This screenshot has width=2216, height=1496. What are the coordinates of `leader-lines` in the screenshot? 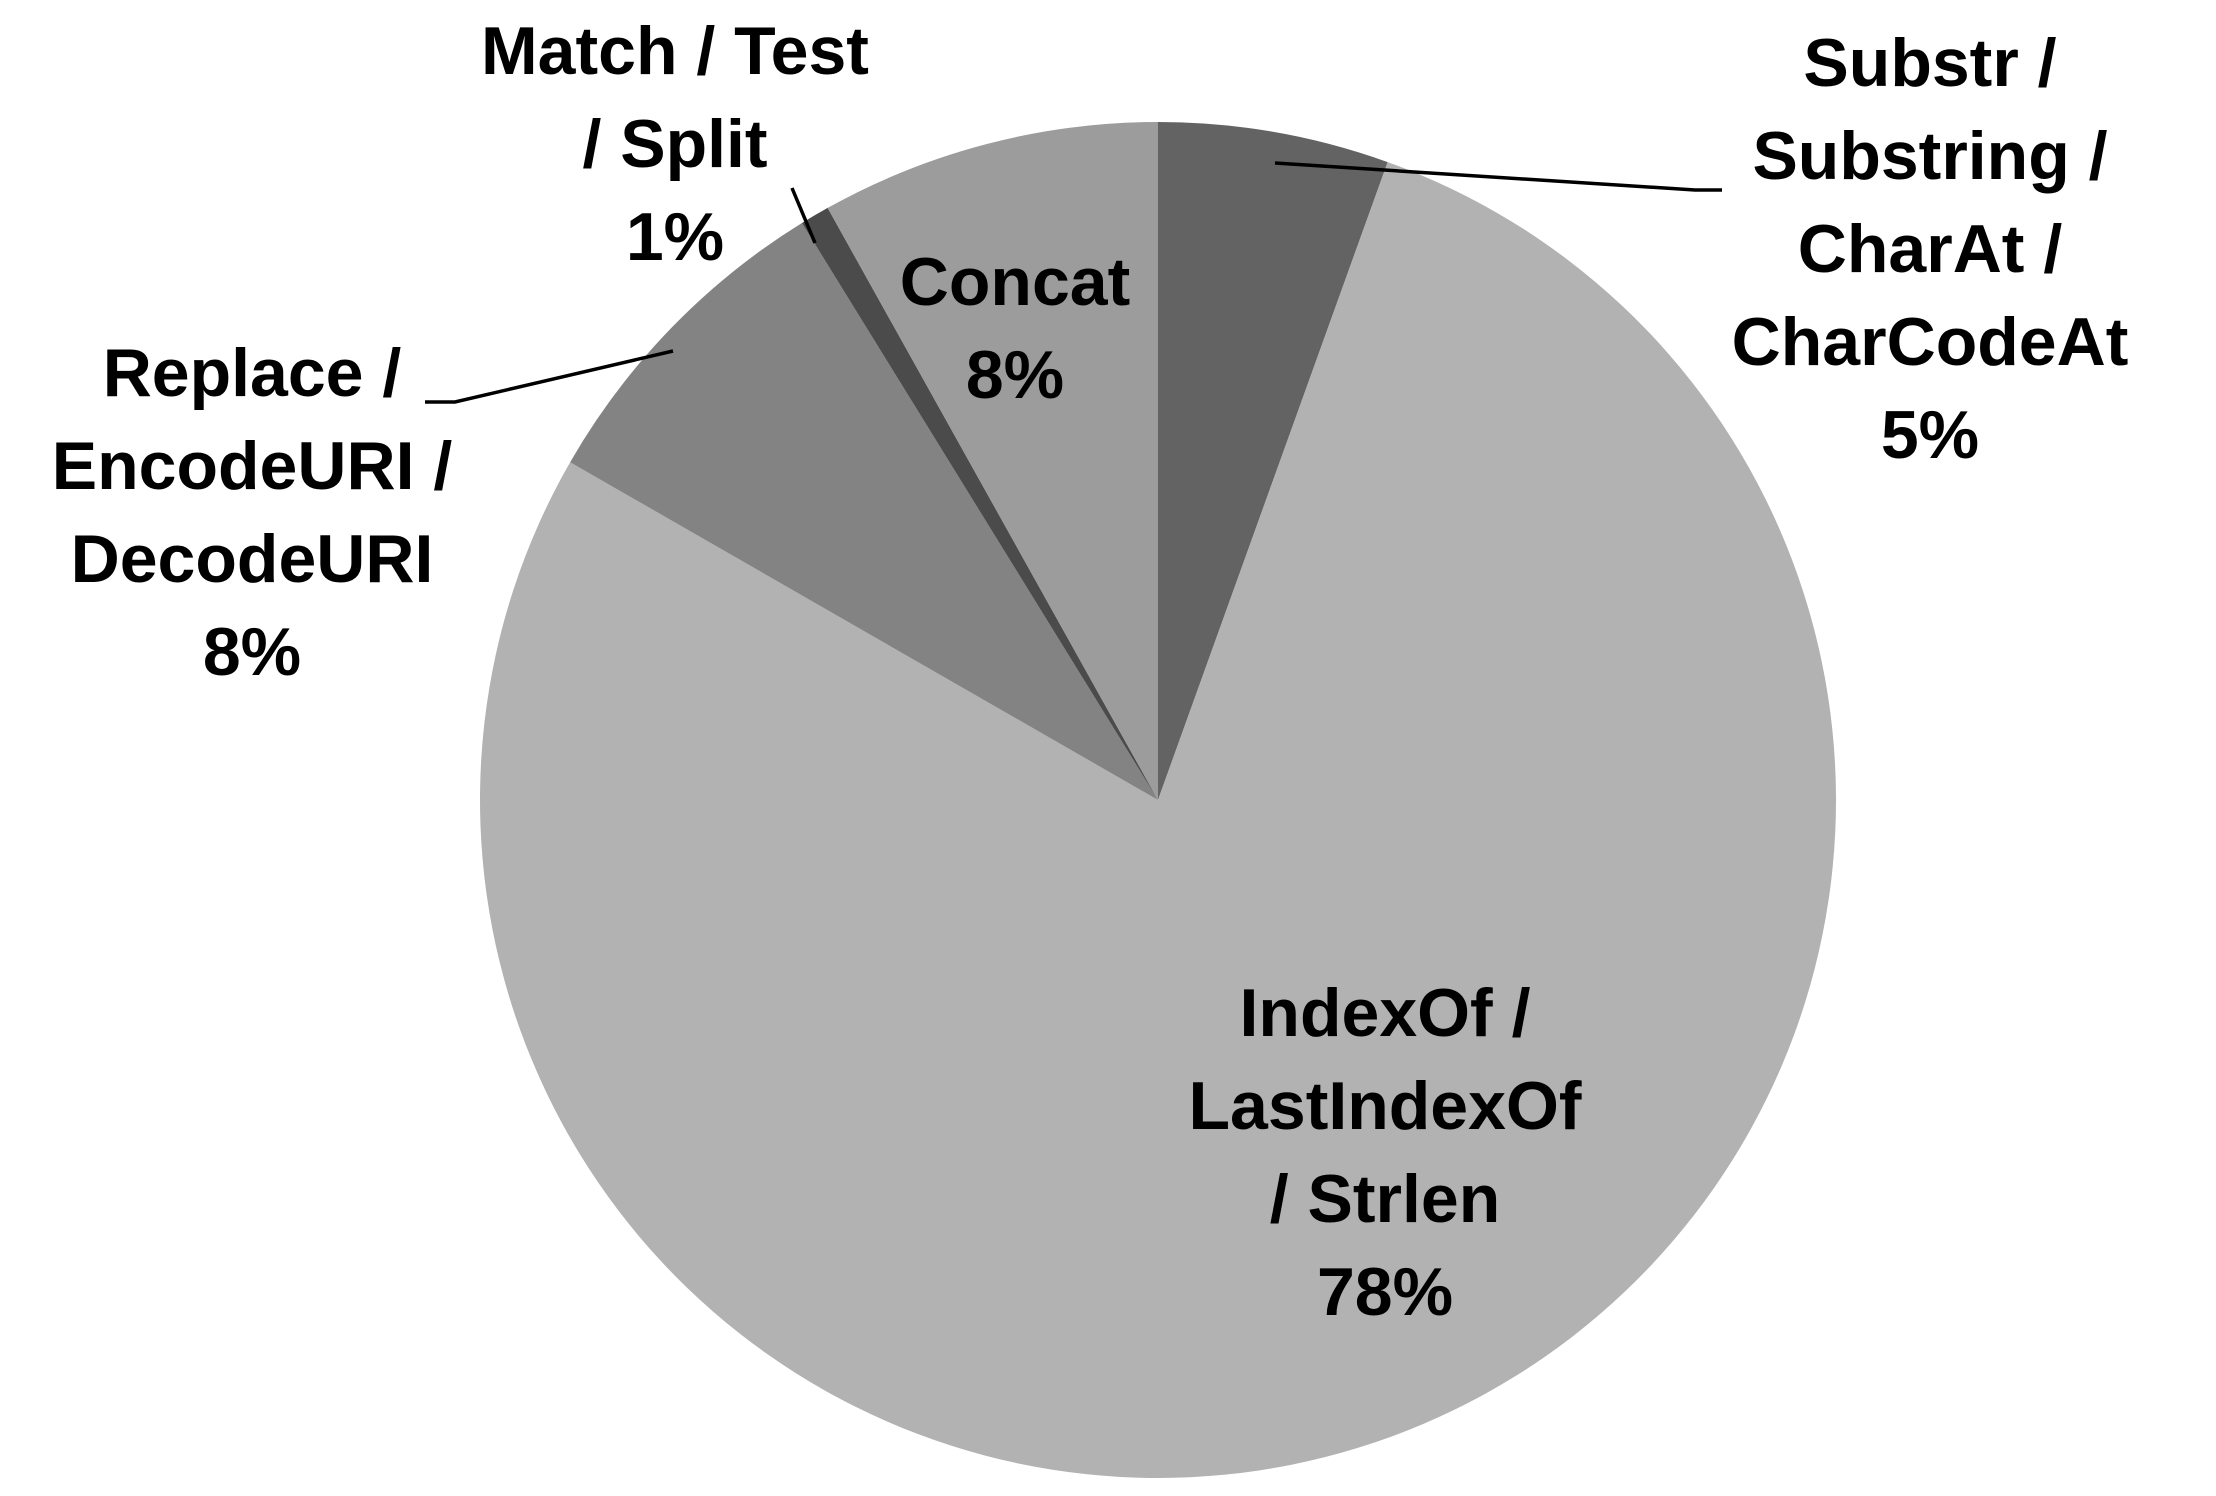 It's located at (1073, 282).